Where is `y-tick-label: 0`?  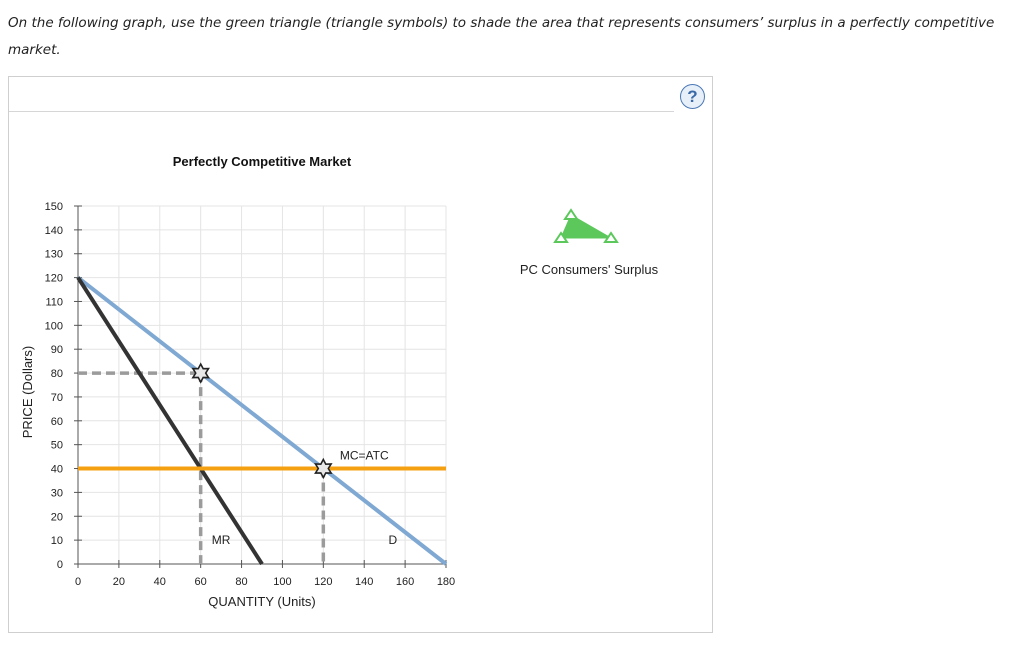 y-tick-label: 0 is located at coordinates (60, 565).